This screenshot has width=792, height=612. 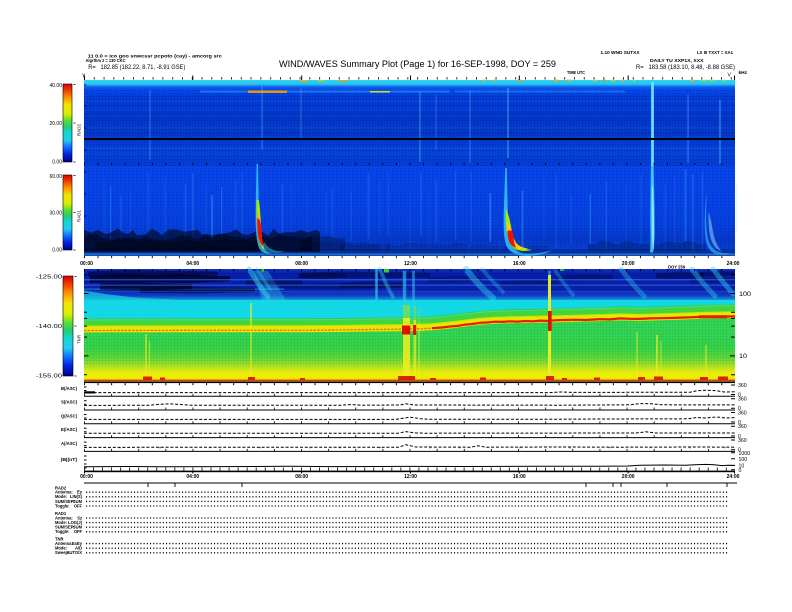 I want to click on svg-text: Q(/ASC), so click(x=69, y=415).